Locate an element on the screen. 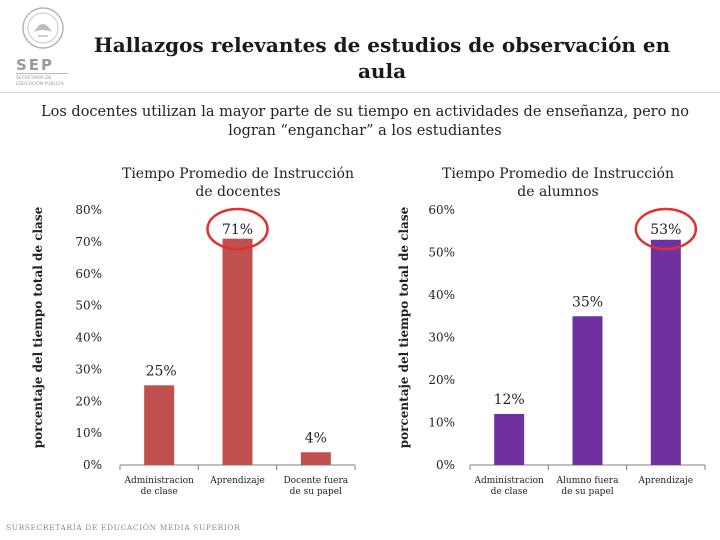  x-tick-label: Docente fuera is located at coordinates (315, 481).